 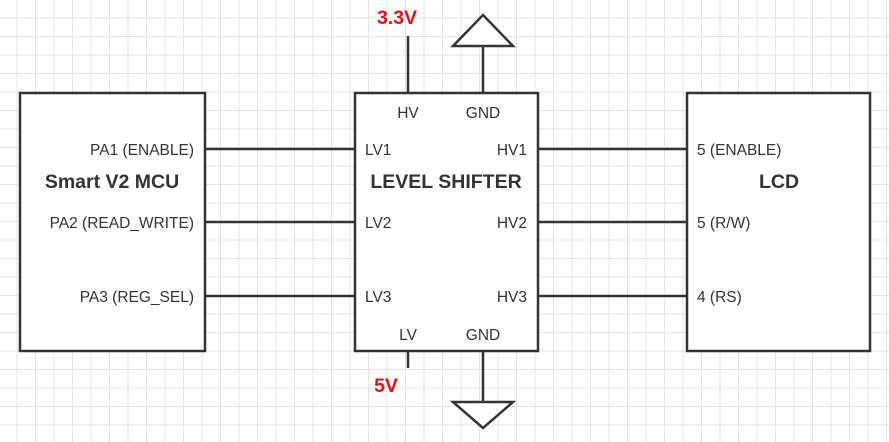 What do you see at coordinates (142, 150) in the screenshot?
I see `mcu-pin-1: PA1 (ENABLE)` at bounding box center [142, 150].